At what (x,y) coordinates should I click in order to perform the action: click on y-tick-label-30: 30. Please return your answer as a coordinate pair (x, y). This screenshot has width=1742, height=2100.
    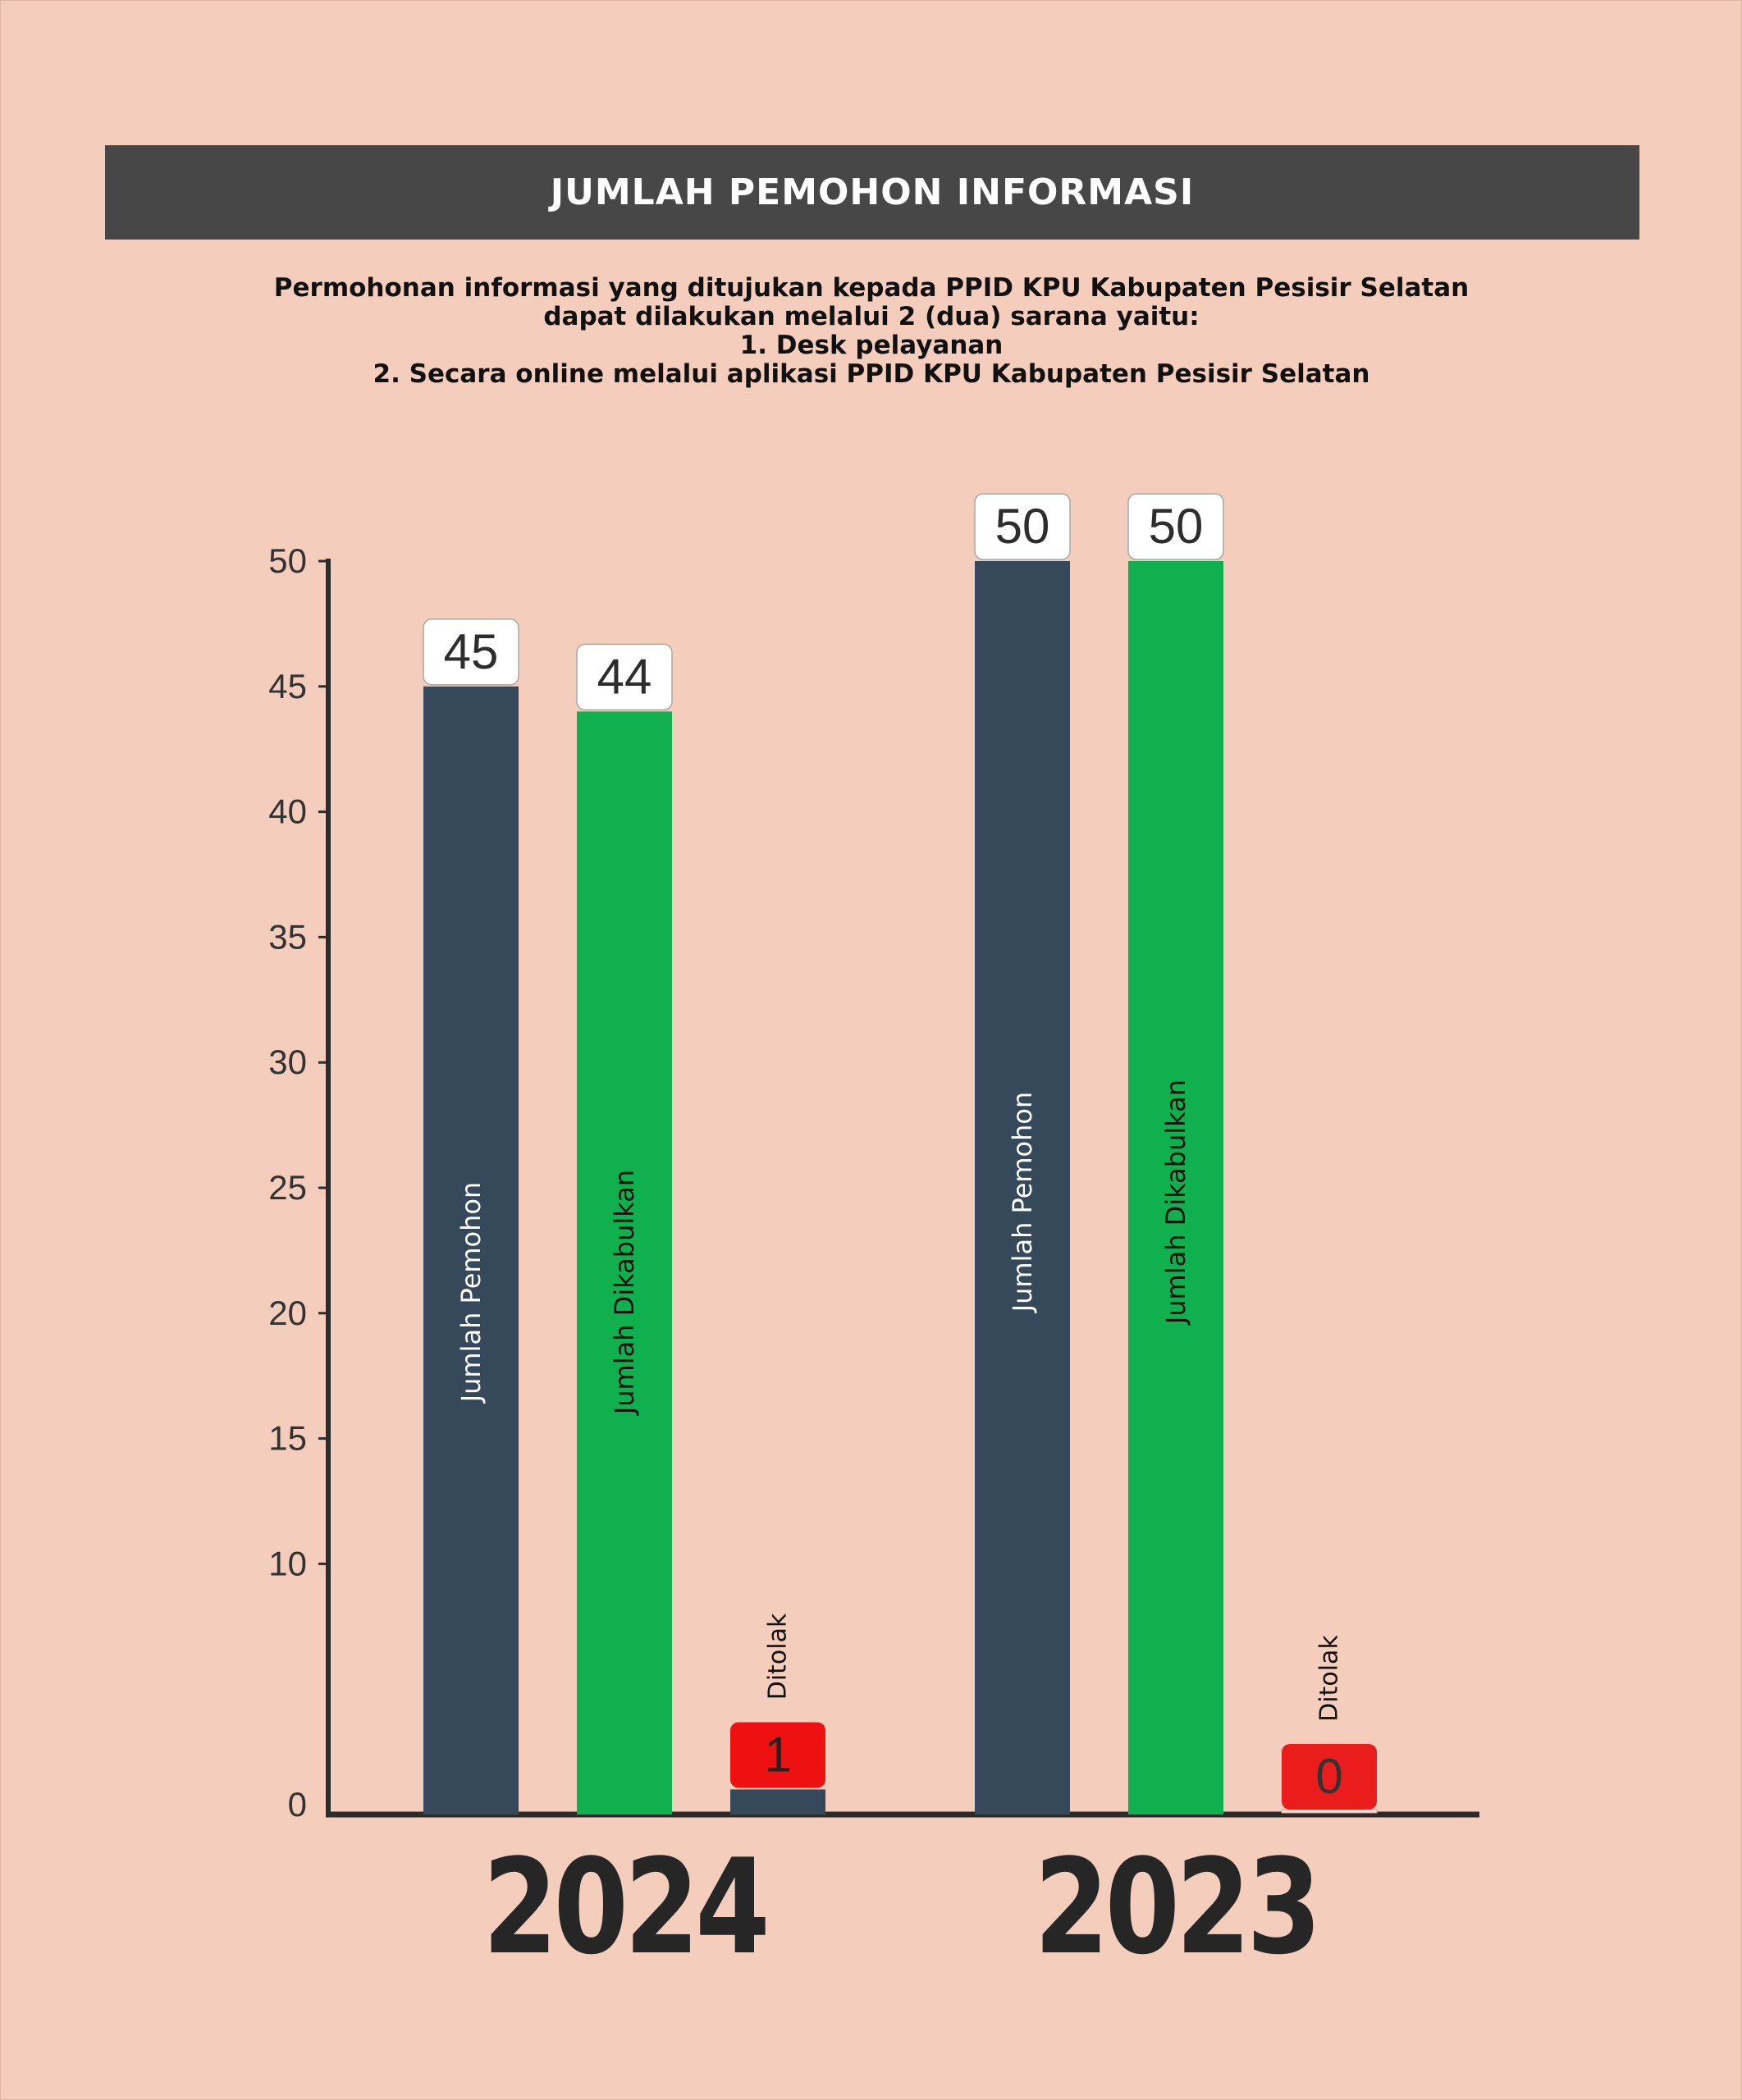
    Looking at the image, I should click on (287, 1062).